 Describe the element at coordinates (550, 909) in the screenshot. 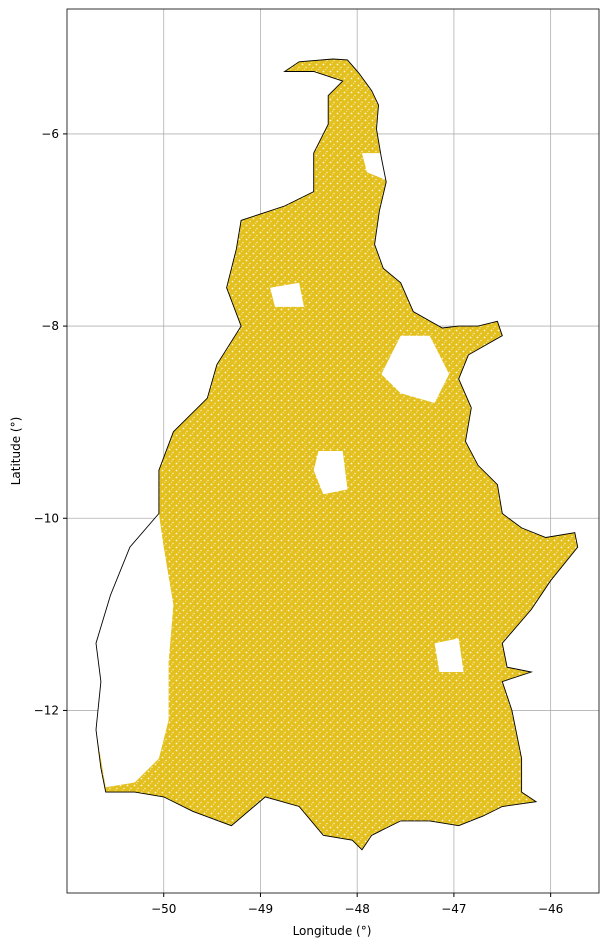

I see `x-tick-label: −46` at that location.